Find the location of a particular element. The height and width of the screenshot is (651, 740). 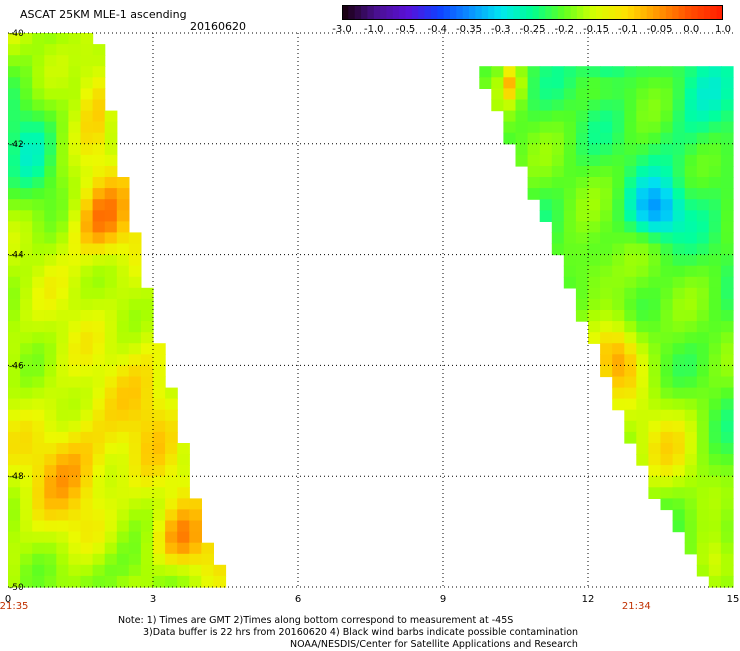

x-tick-label: 0 is located at coordinates (8, 599).